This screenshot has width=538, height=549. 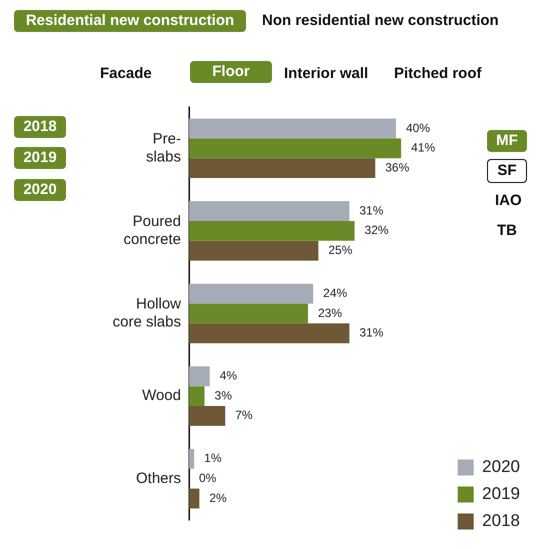 What do you see at coordinates (231, 72) in the screenshot?
I see `text: Floor` at bounding box center [231, 72].